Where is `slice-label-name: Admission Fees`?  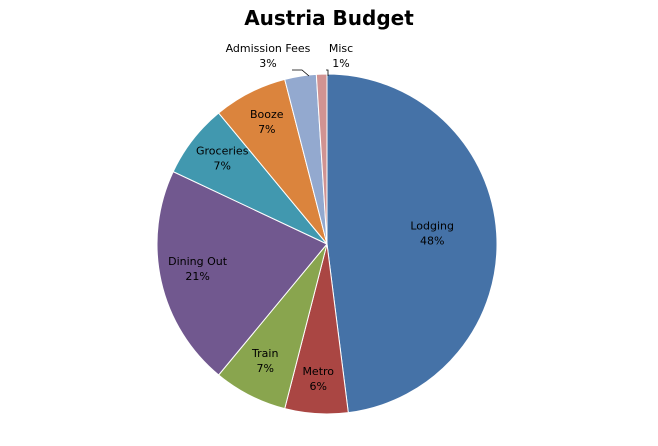 slice-label-name: Admission Fees is located at coordinates (268, 48).